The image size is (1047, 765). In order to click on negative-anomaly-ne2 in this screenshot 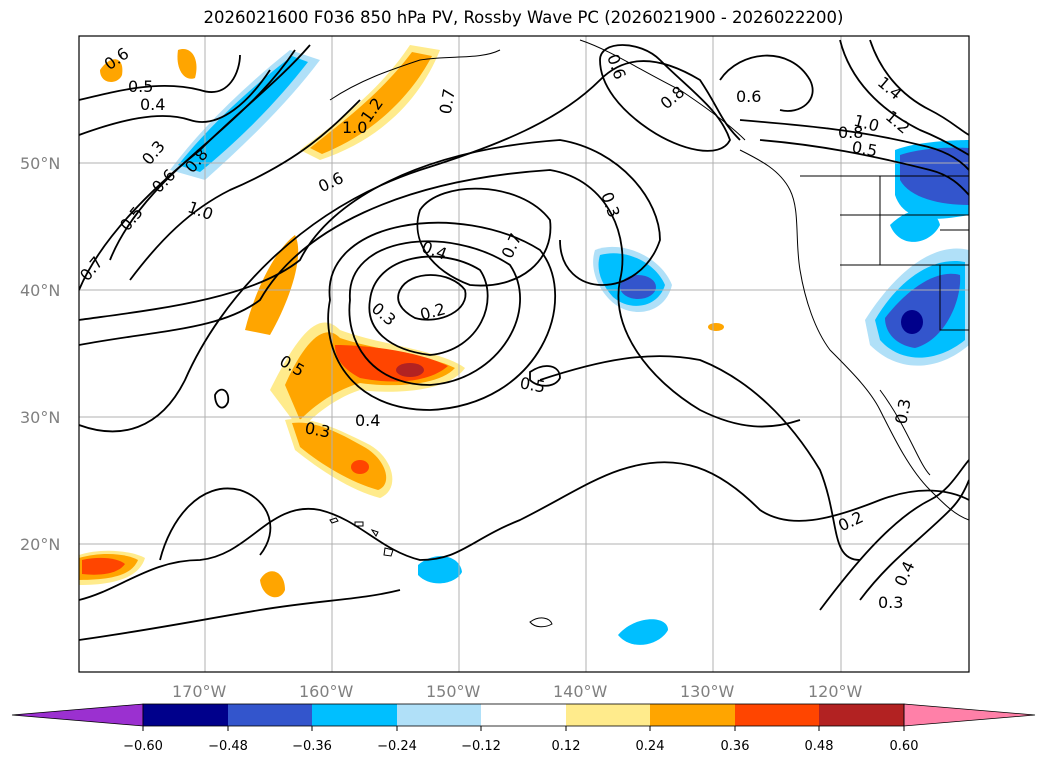, I will do `click(915, 226)`.